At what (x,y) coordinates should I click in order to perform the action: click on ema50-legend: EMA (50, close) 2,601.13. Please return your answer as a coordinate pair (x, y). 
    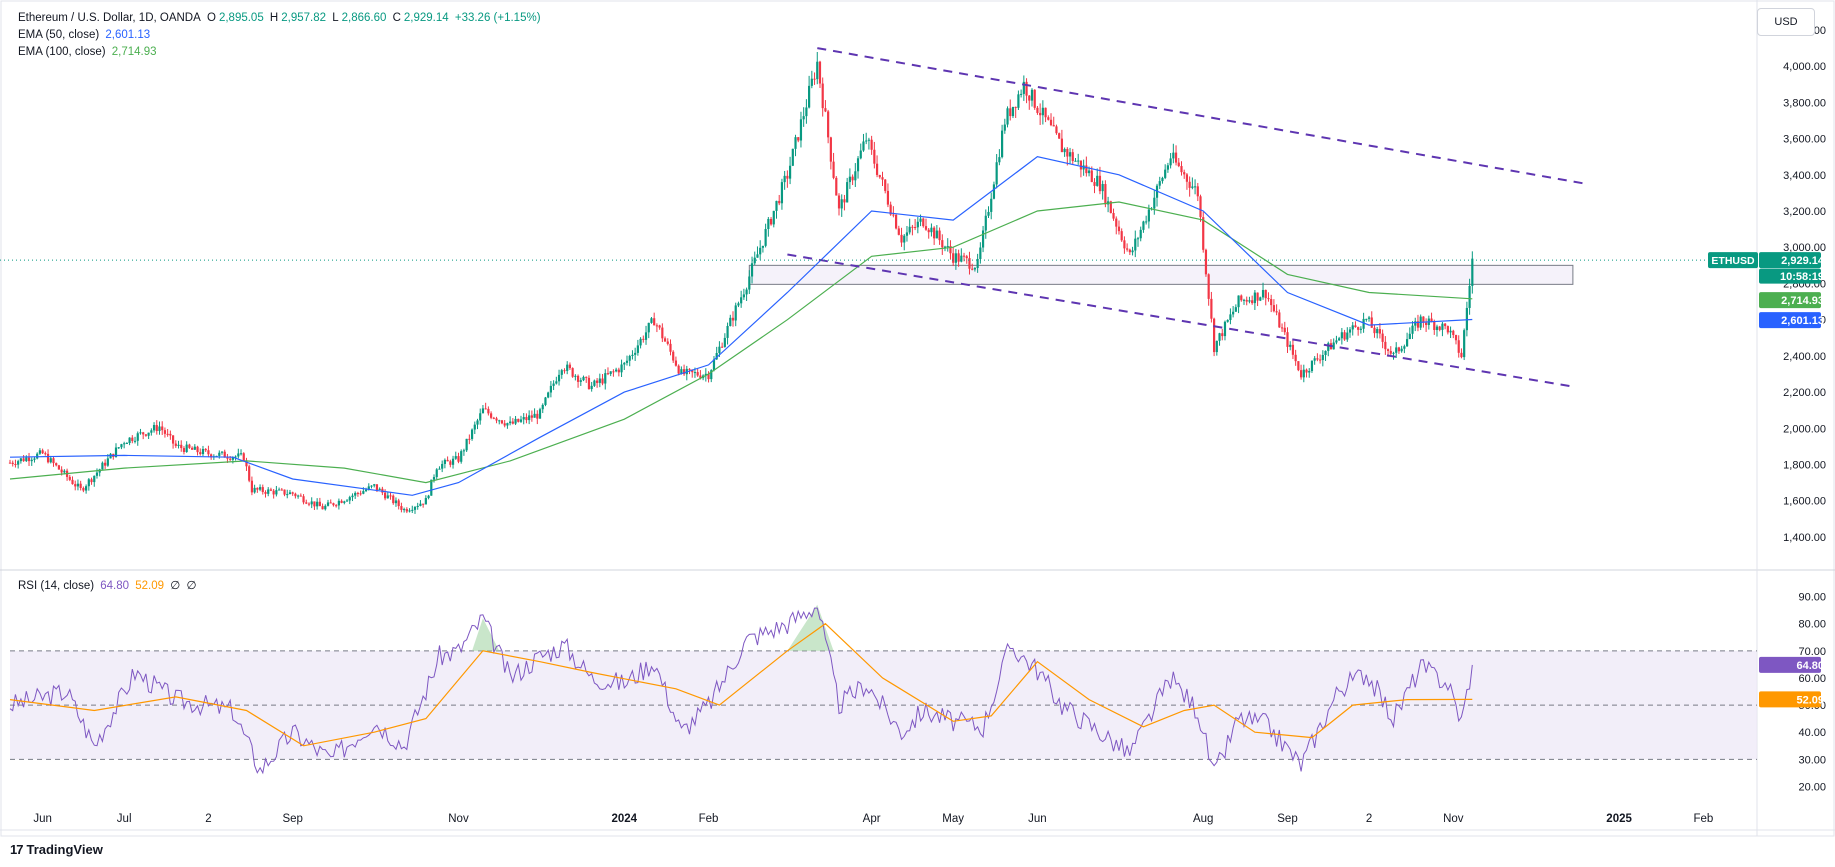
    Looking at the image, I should click on (85, 35).